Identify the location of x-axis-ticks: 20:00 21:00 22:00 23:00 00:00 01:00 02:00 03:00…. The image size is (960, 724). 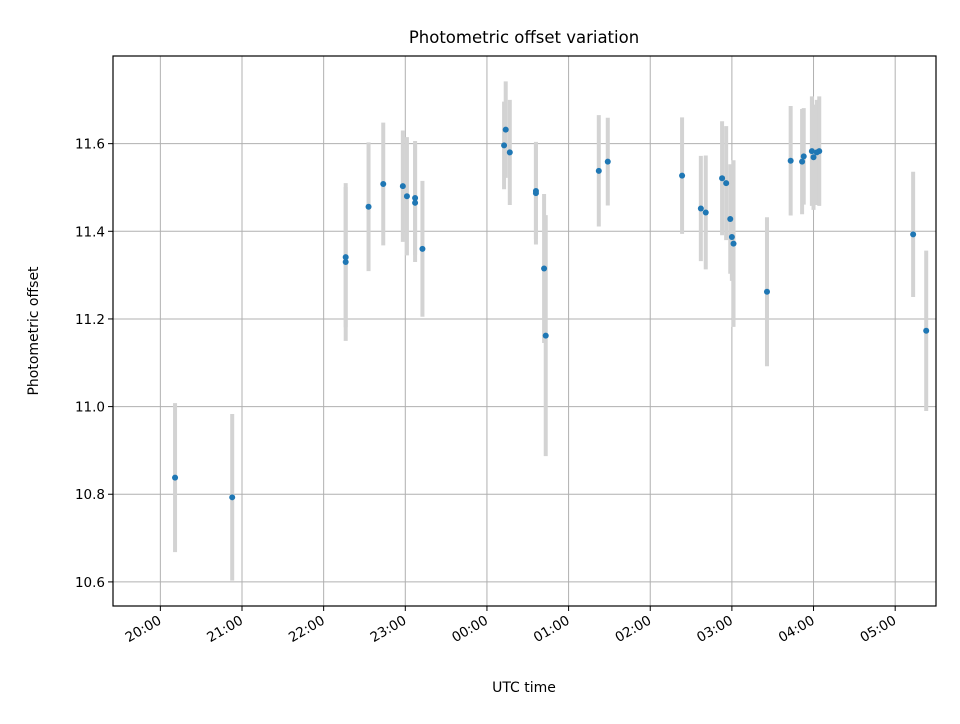
(511, 626).